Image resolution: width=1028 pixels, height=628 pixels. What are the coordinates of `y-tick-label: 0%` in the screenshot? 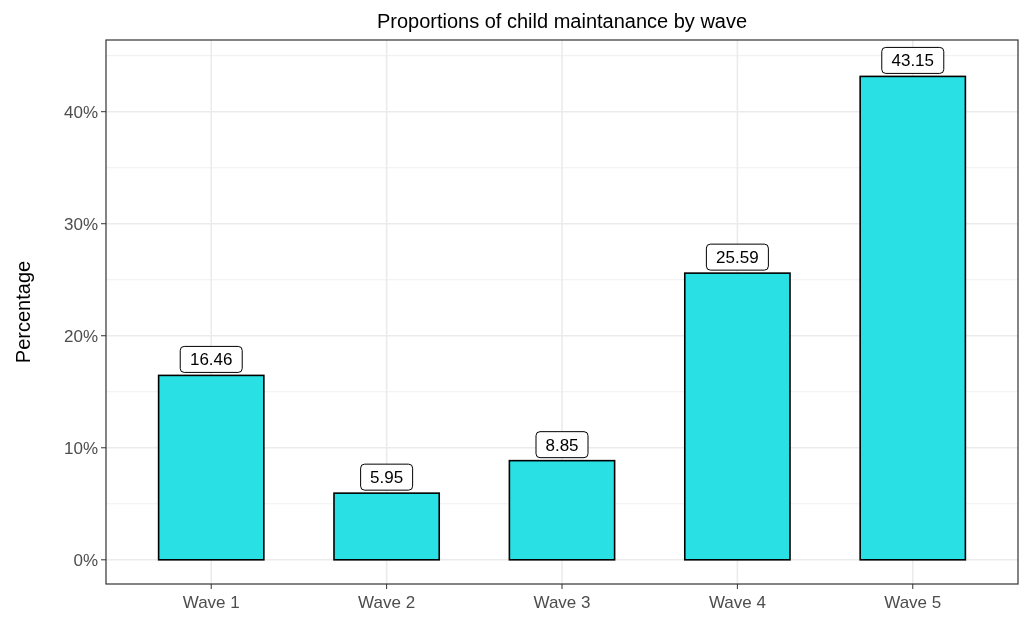 It's located at (85, 560).